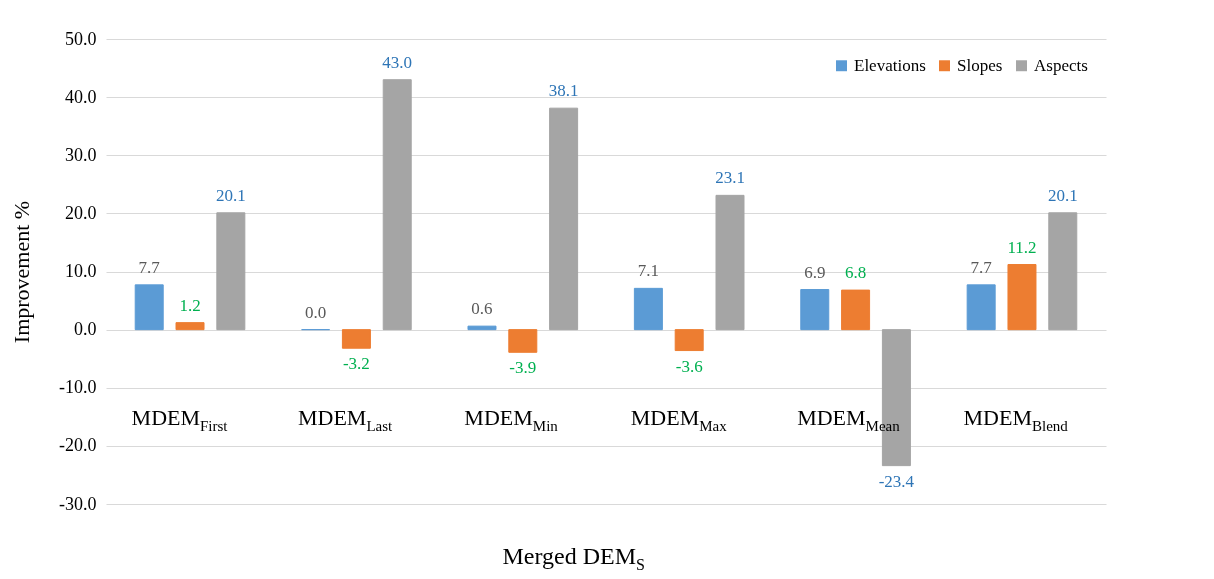 This screenshot has width=1214, height=579. I want to click on data-label: 0.0, so click(315, 312).